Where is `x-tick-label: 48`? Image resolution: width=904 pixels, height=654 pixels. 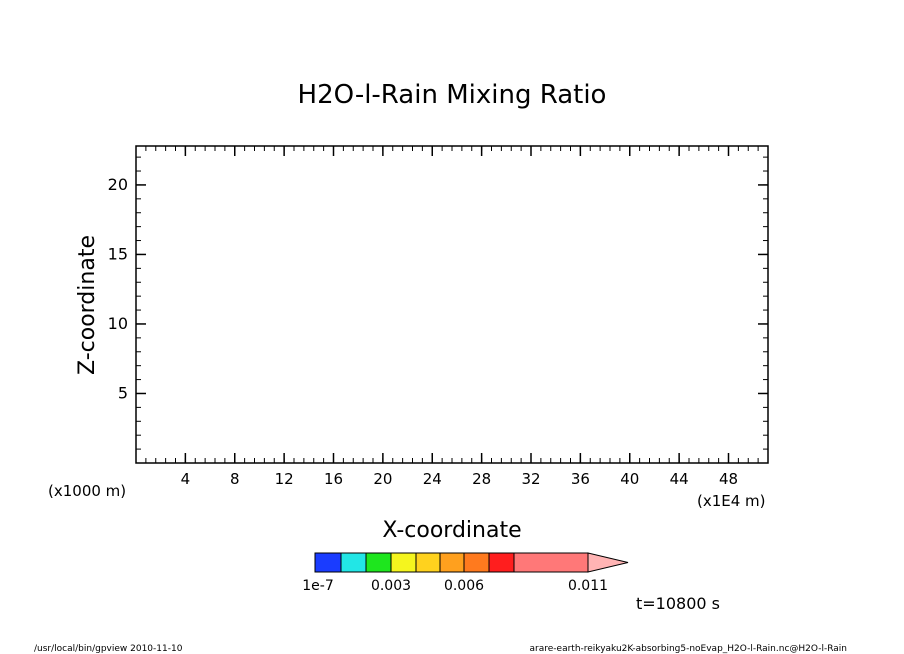 x-tick-label: 48 is located at coordinates (728, 479).